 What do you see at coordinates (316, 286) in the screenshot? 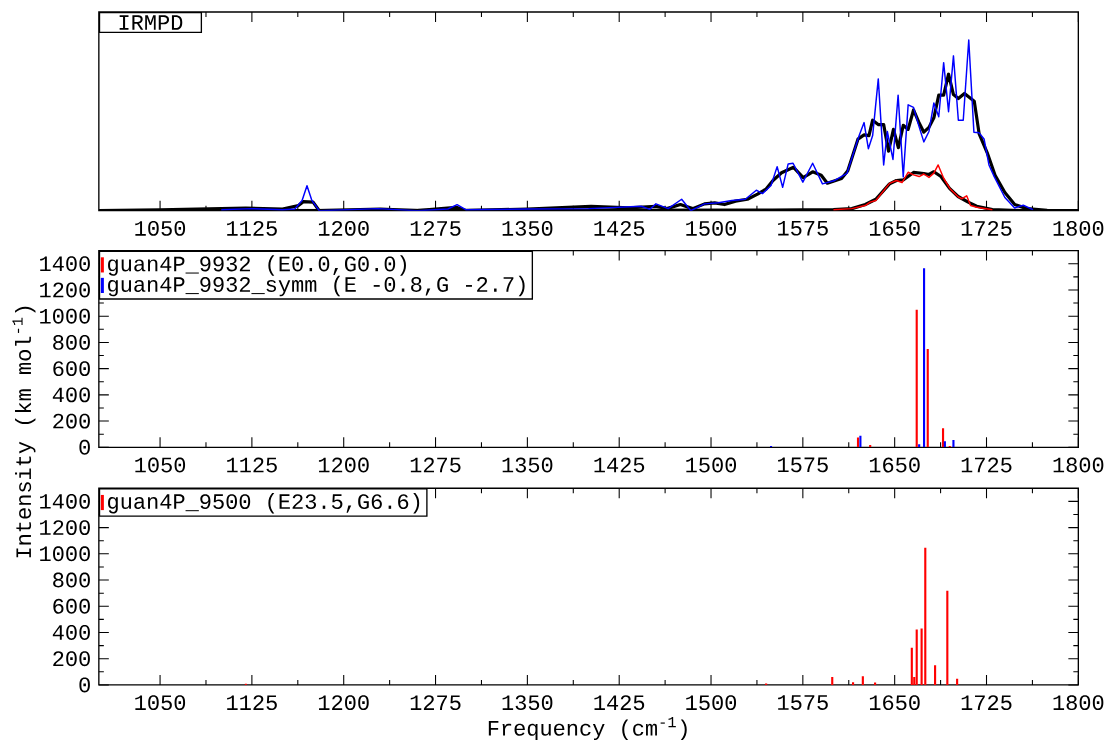
I see `legend-label: guan4P_9932_symm (E -0.8,G -2.7)` at bounding box center [316, 286].